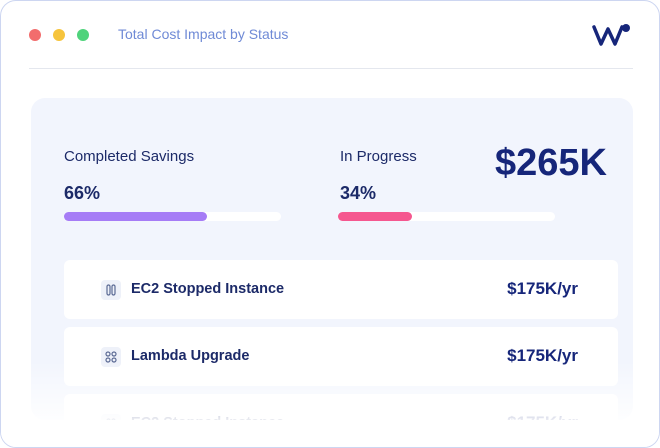 The height and width of the screenshot is (448, 660). Describe the element at coordinates (190, 356) in the screenshot. I see `item-name: Lambda Upgrade` at that location.